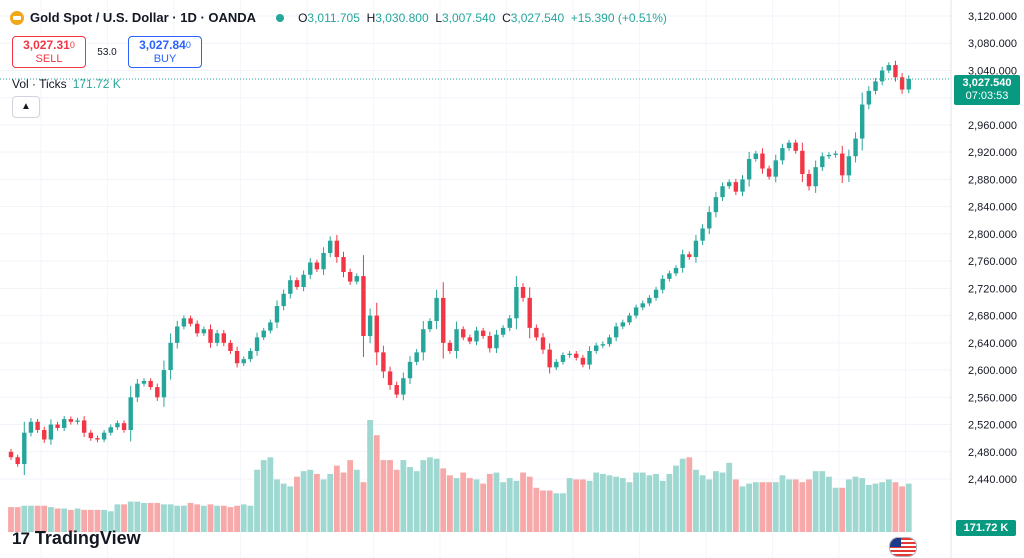 This screenshot has width=1024, height=558. What do you see at coordinates (66, 84) in the screenshot?
I see `volume-legend: Vol · Ticks 171.72 K` at bounding box center [66, 84].